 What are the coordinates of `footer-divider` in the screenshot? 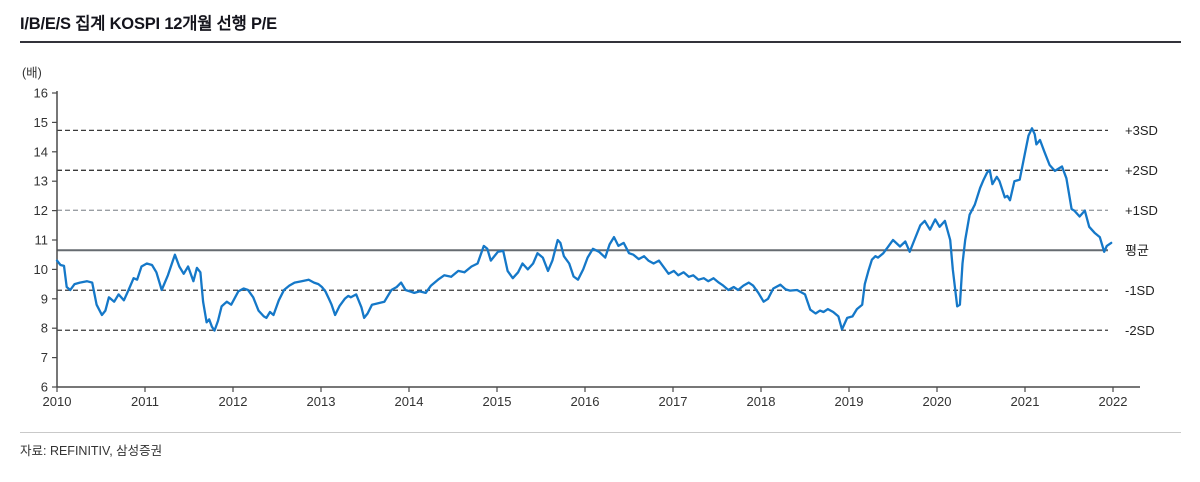 It's located at (600, 432).